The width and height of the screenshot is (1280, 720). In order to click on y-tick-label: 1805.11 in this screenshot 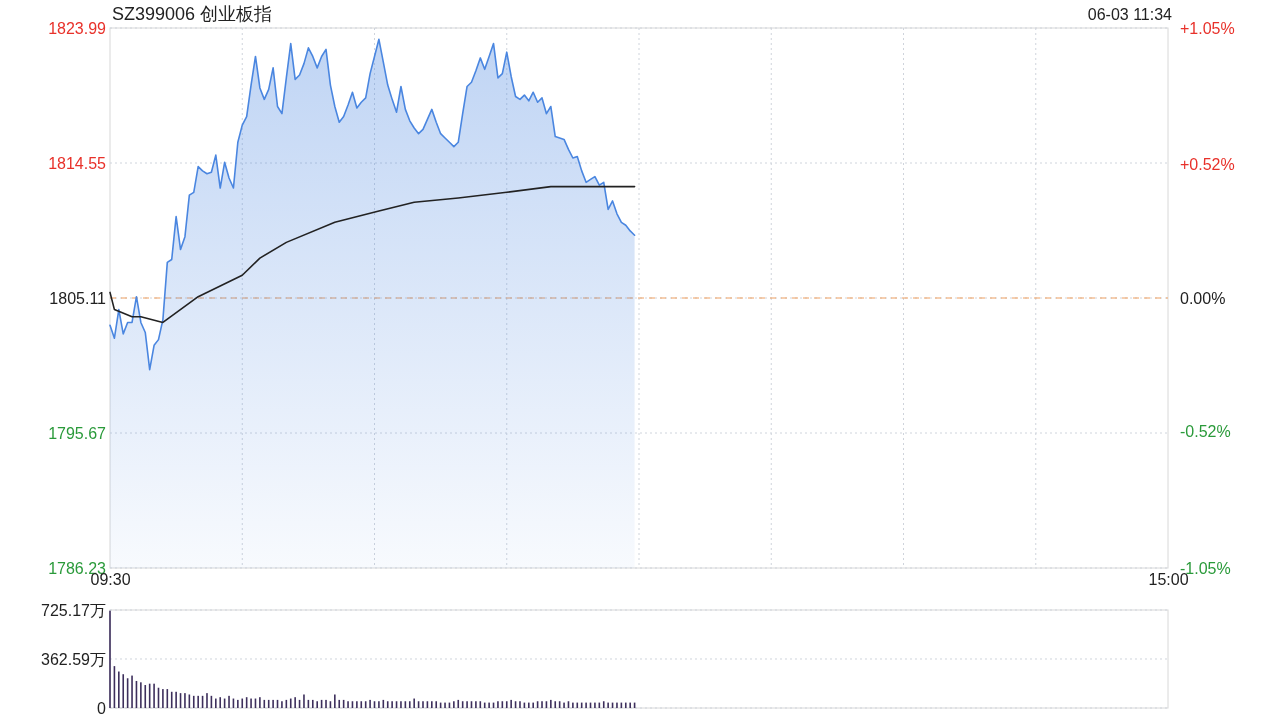, I will do `click(78, 298)`.